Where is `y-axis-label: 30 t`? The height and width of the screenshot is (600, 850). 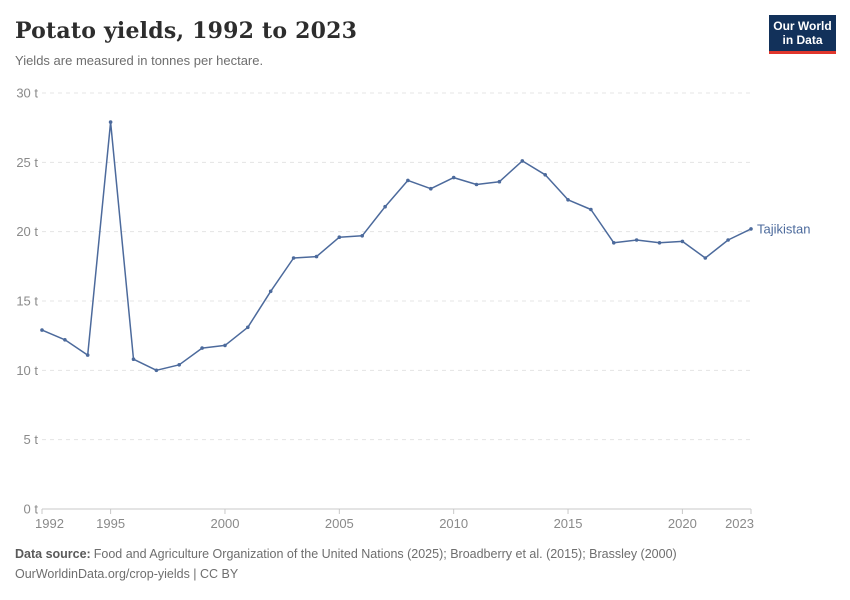
y-axis-label: 30 t is located at coordinates (27, 93).